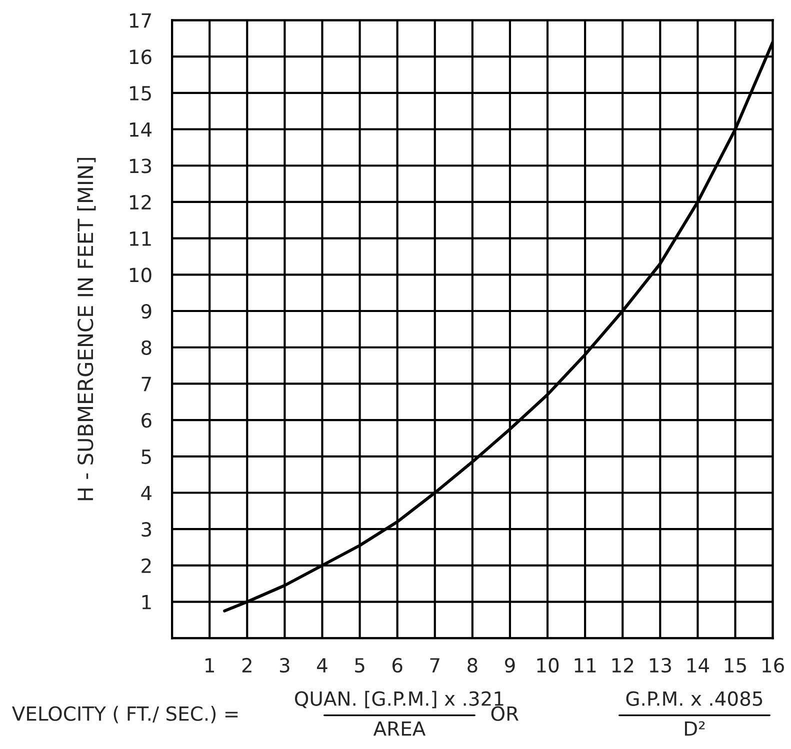  I want to click on x-tick-label: 1, so click(210, 665).